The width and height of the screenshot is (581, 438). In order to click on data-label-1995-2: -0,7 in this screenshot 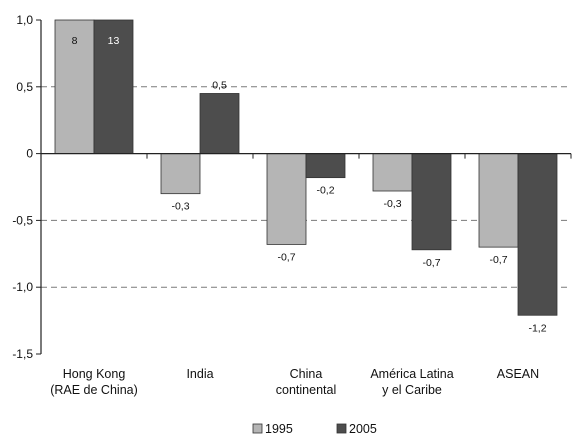, I will do `click(286, 257)`.